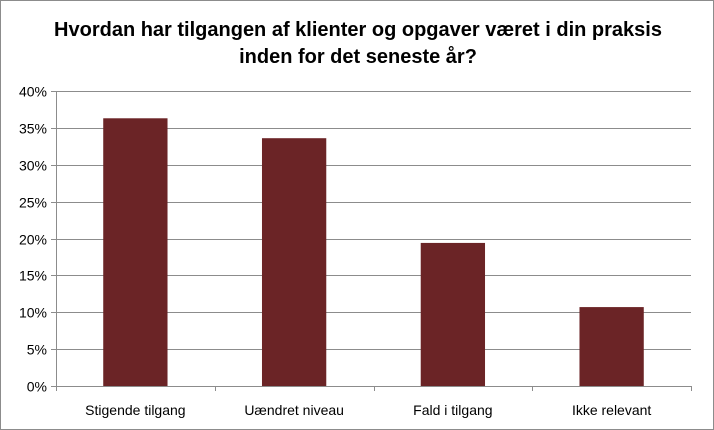  Describe the element at coordinates (294, 410) in the screenshot. I see `category-label: Uændret niveau` at that location.